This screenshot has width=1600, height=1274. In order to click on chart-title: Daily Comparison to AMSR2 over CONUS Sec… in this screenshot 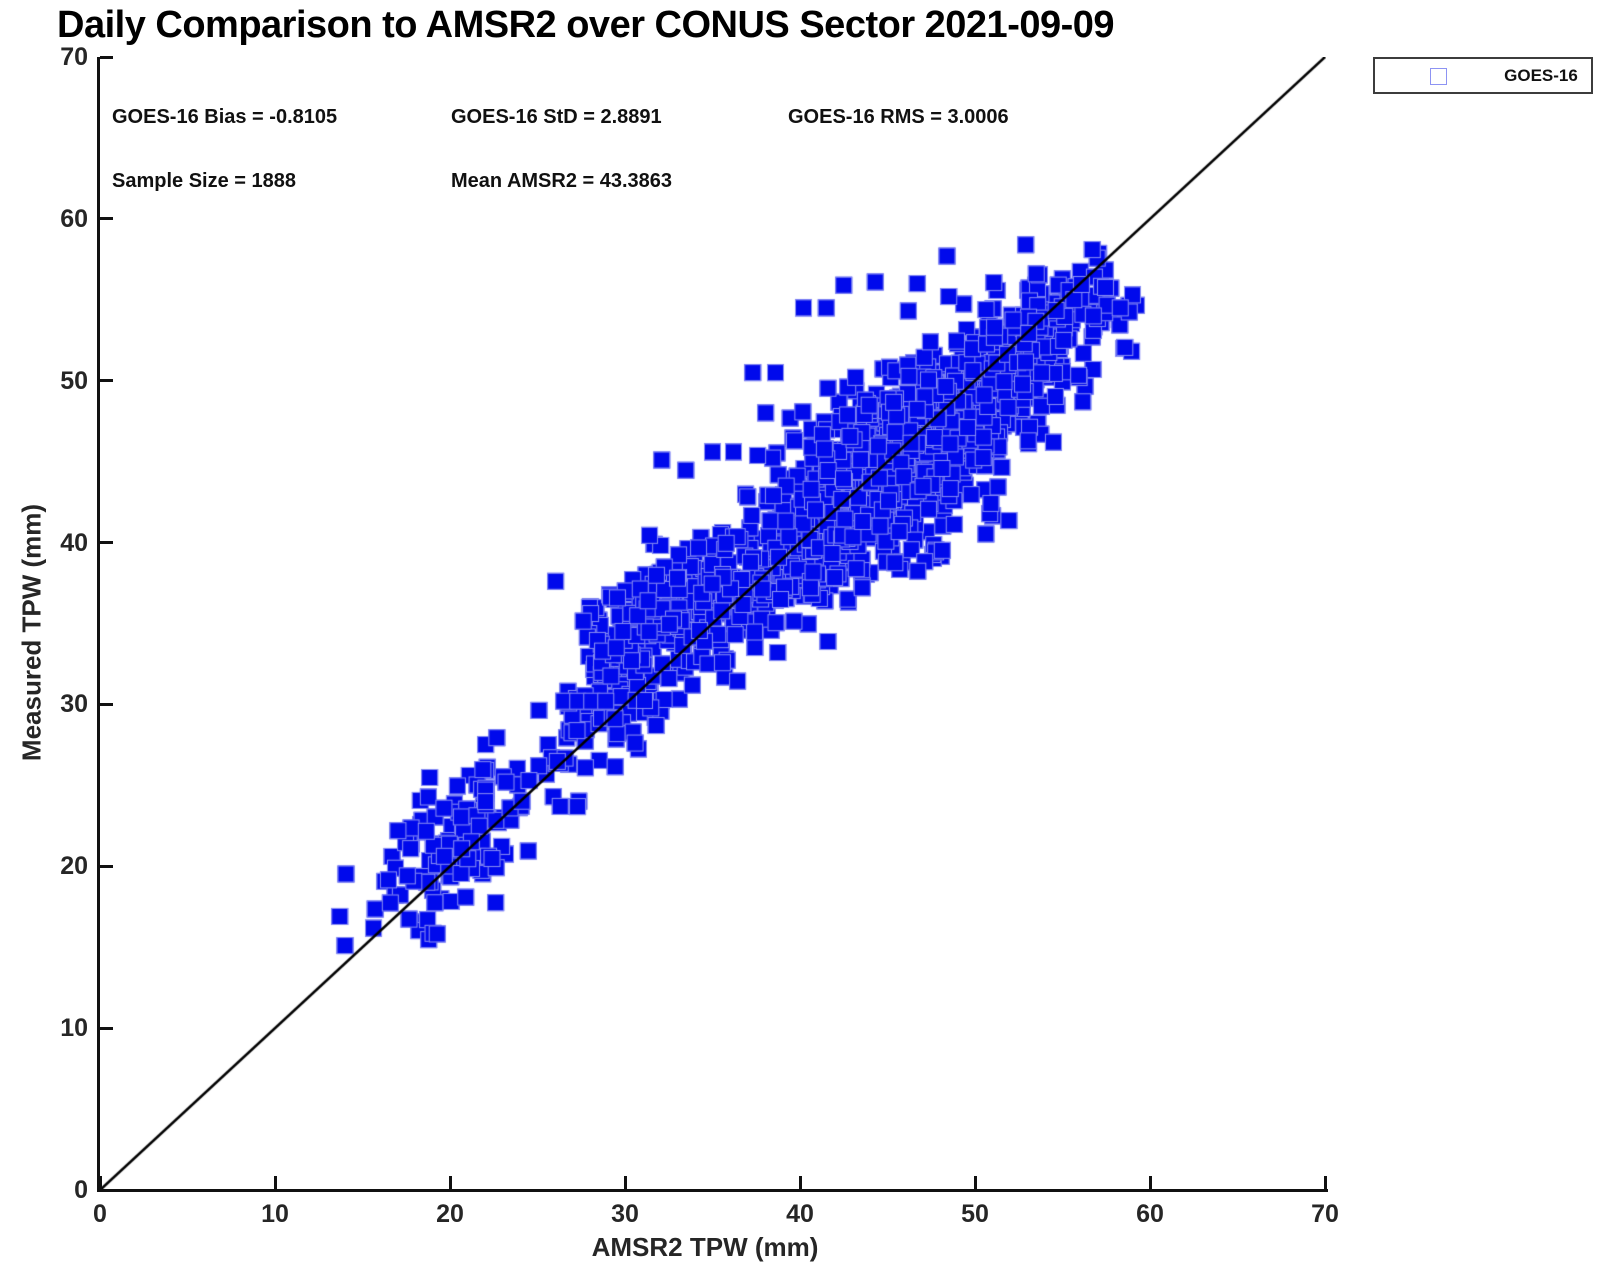, I will do `click(586, 25)`.